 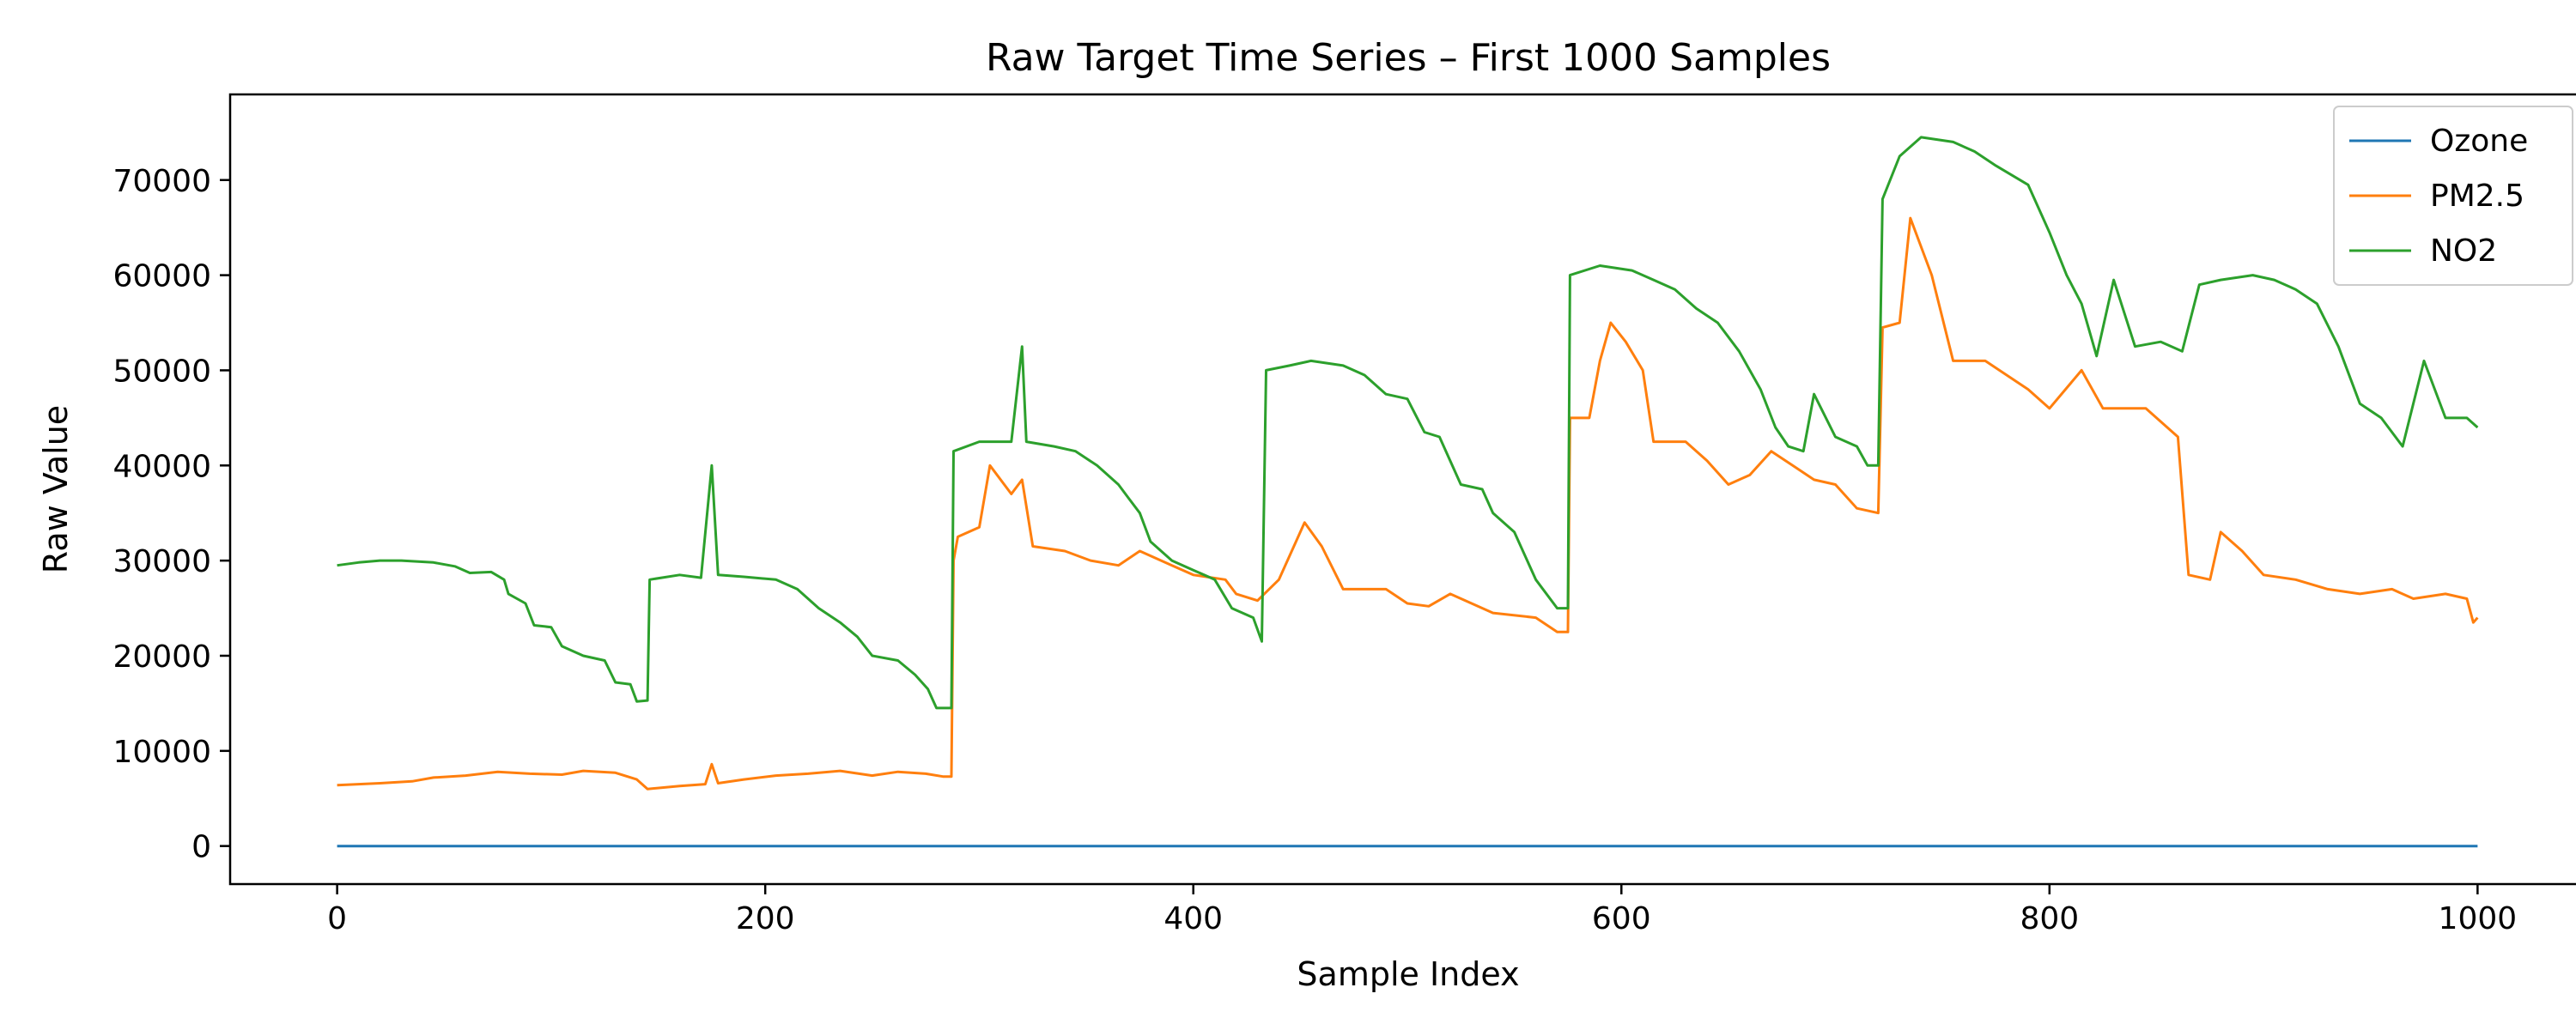 I want to click on y-tick-label: 40000, so click(x=161, y=466).